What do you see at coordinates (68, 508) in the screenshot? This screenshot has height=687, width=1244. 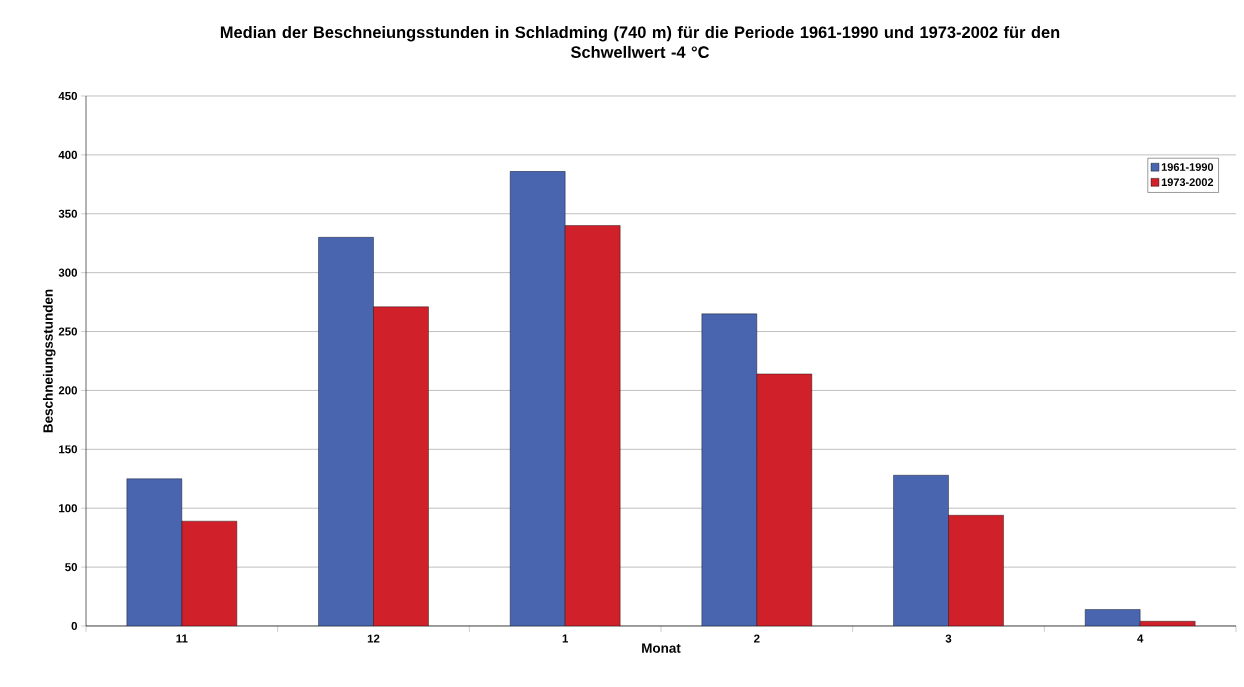 I see `y-tick-label: 100` at bounding box center [68, 508].